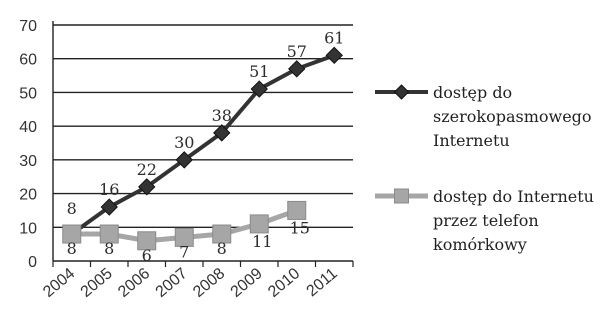 The image size is (608, 323). What do you see at coordinates (28, 127) in the screenshot?
I see `y-tick-label: 40` at bounding box center [28, 127].